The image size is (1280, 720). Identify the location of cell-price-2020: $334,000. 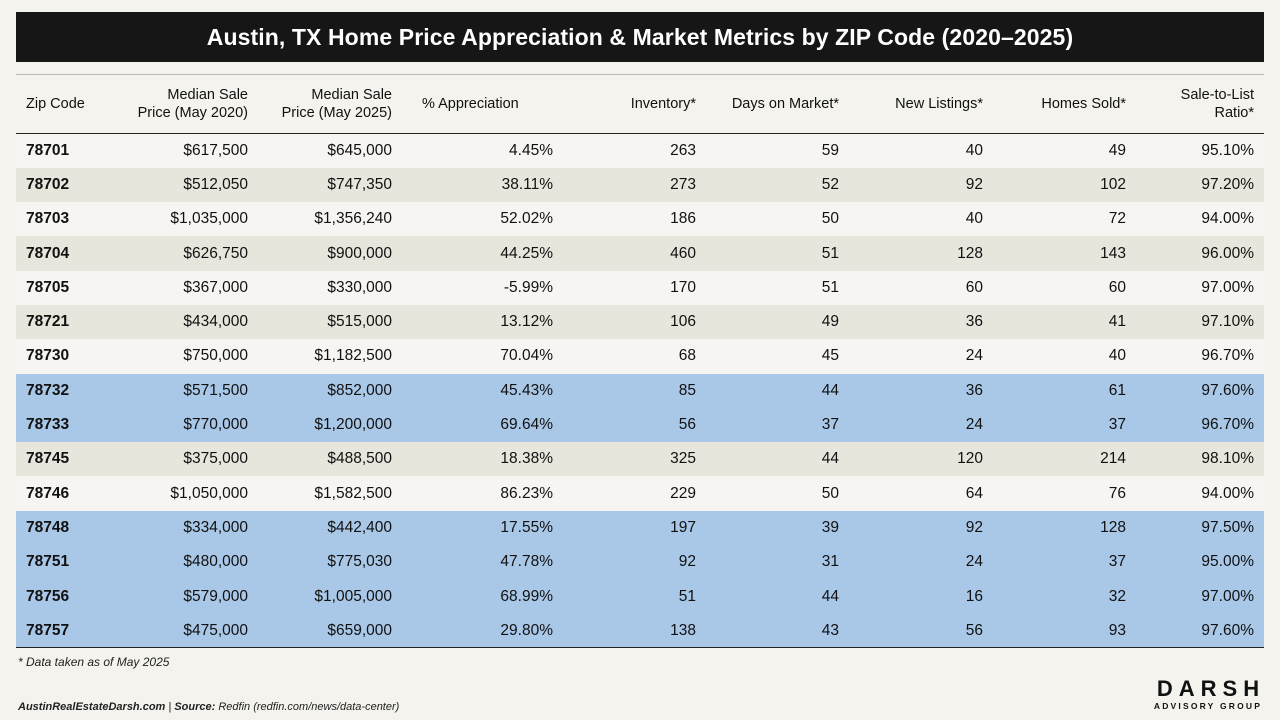
(215, 527).